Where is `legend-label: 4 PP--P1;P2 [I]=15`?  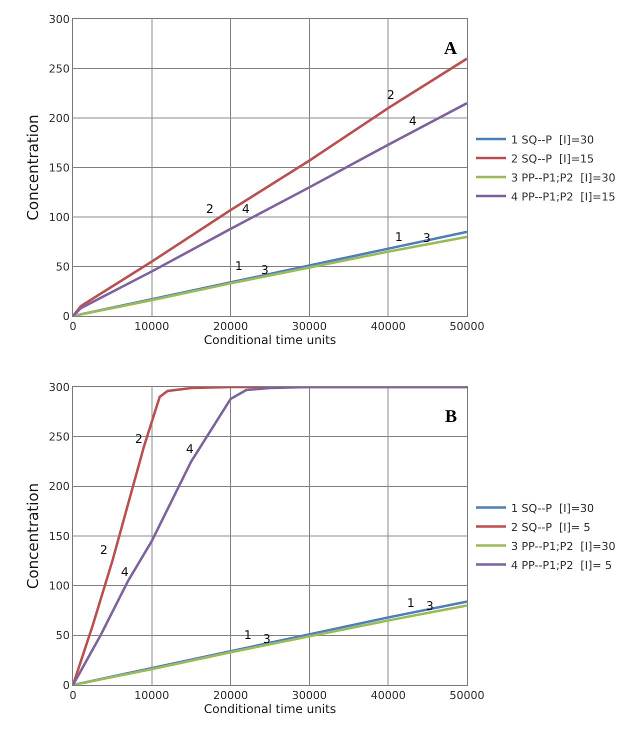
legend-label: 4 PP--P1;P2 [I]=15 is located at coordinates (563, 197).